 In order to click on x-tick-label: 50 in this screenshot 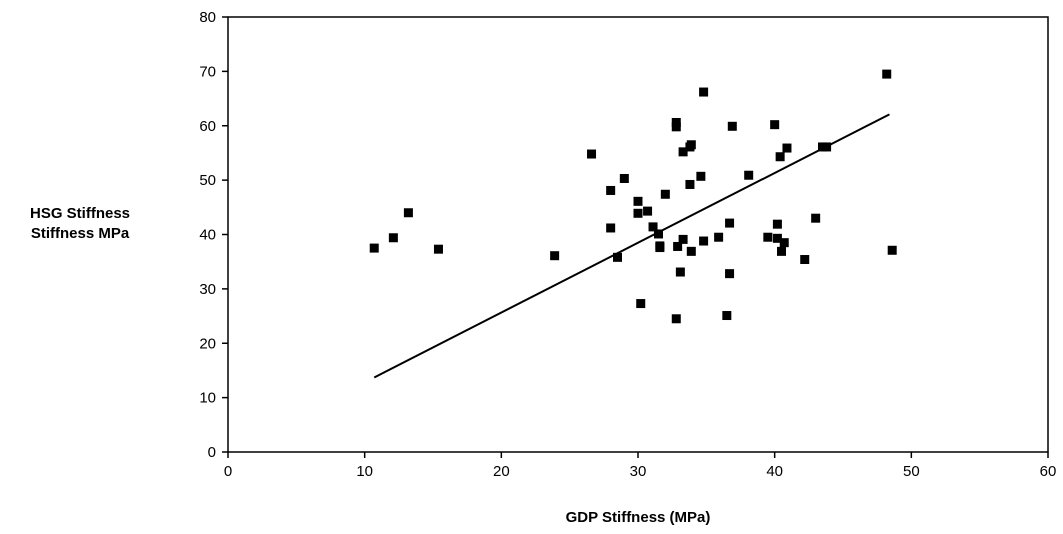, I will do `click(911, 471)`.